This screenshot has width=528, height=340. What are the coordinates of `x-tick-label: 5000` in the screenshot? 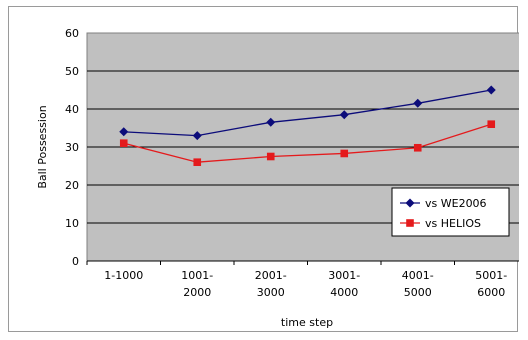 It's located at (418, 292).